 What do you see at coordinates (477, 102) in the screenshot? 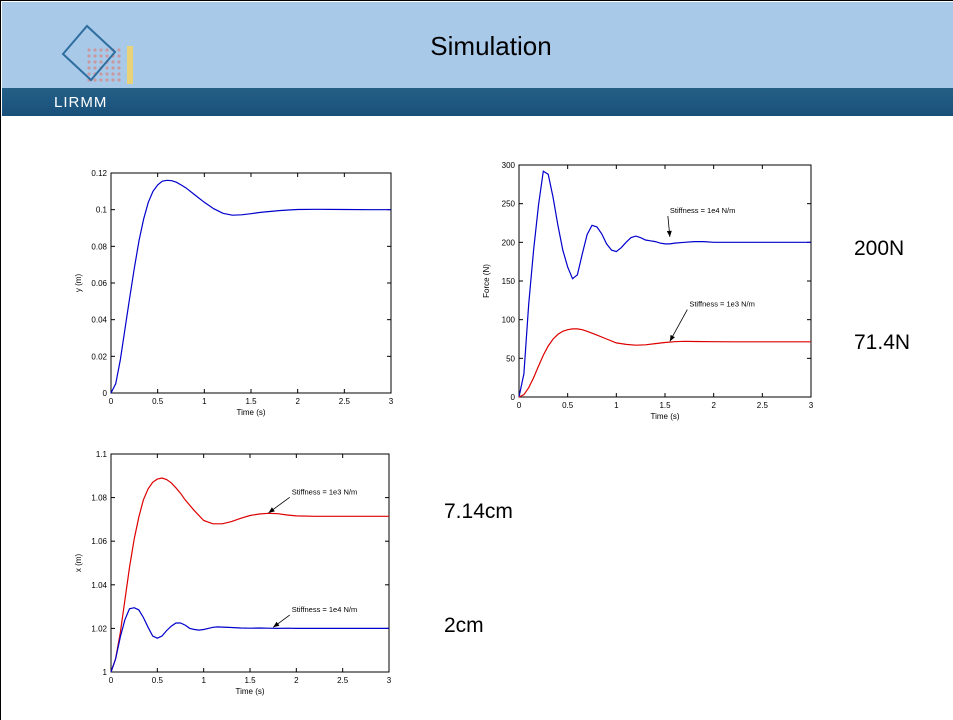
I see `header-strip` at bounding box center [477, 102].